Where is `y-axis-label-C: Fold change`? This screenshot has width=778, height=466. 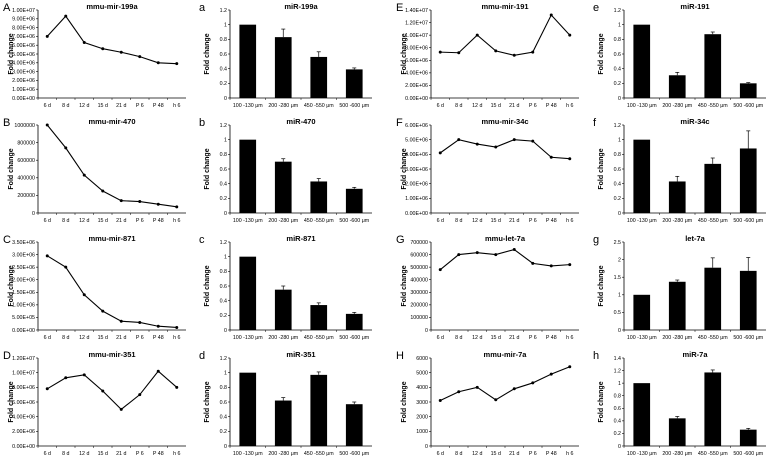
y-axis-label-C: Fold change is located at coordinates (11, 285).